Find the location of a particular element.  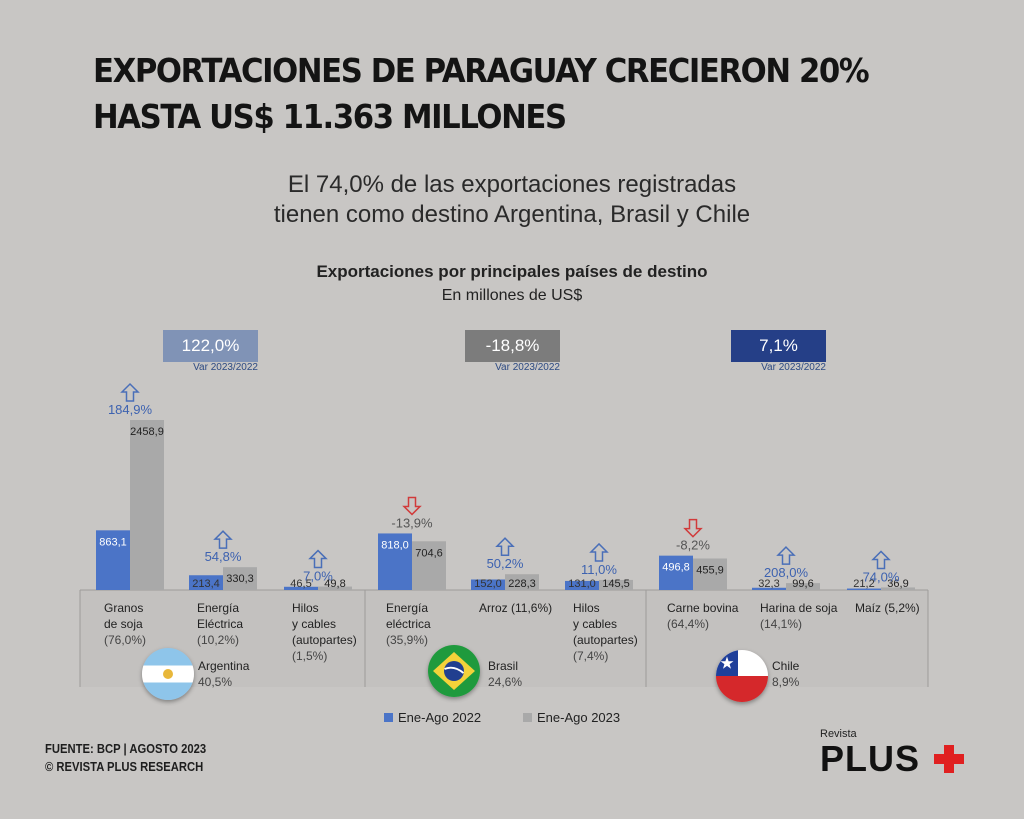

category-label: Eléctrica is located at coordinates (220, 624).